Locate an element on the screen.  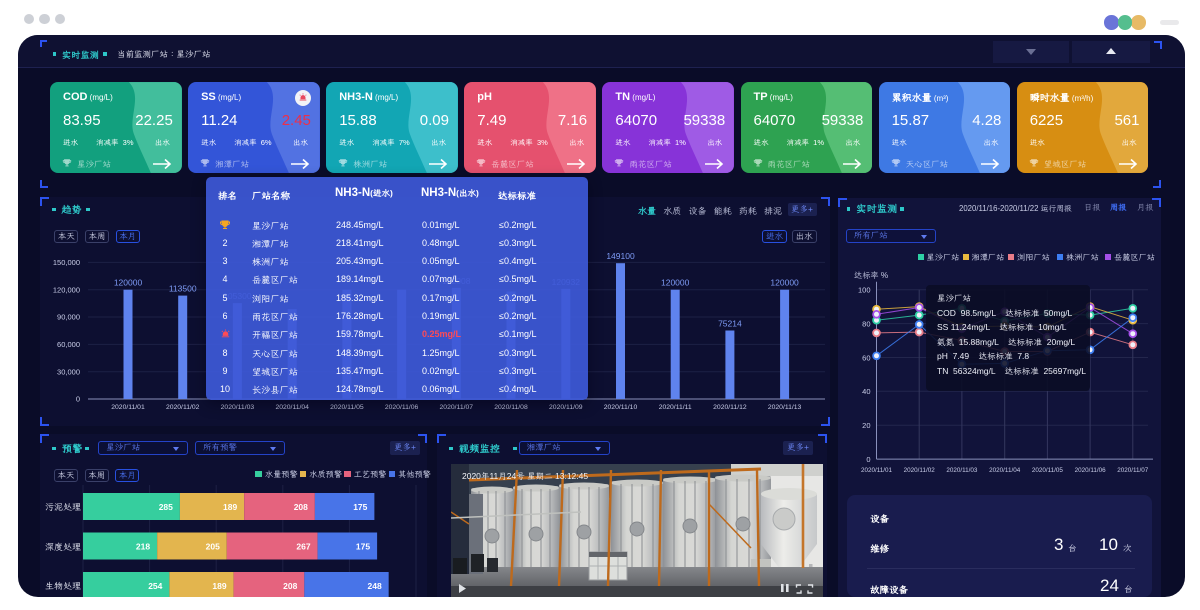
svg-text: 150,000 is located at coordinates (66, 262).